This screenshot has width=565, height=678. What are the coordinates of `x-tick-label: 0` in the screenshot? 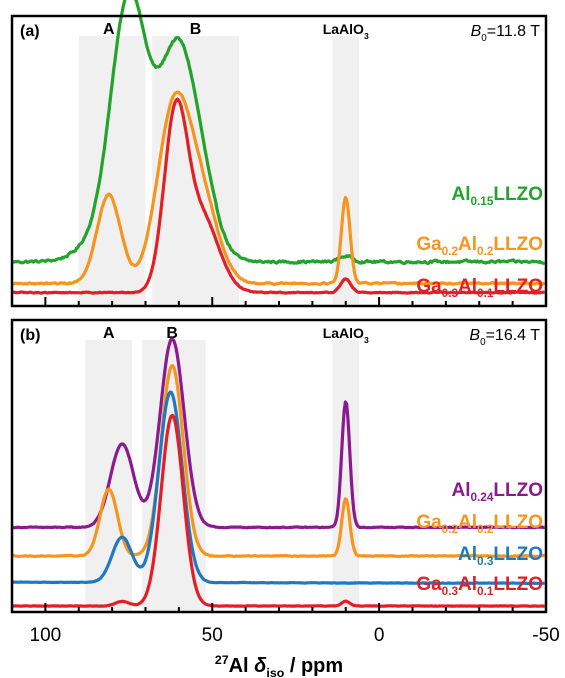 It's located at (379, 635).